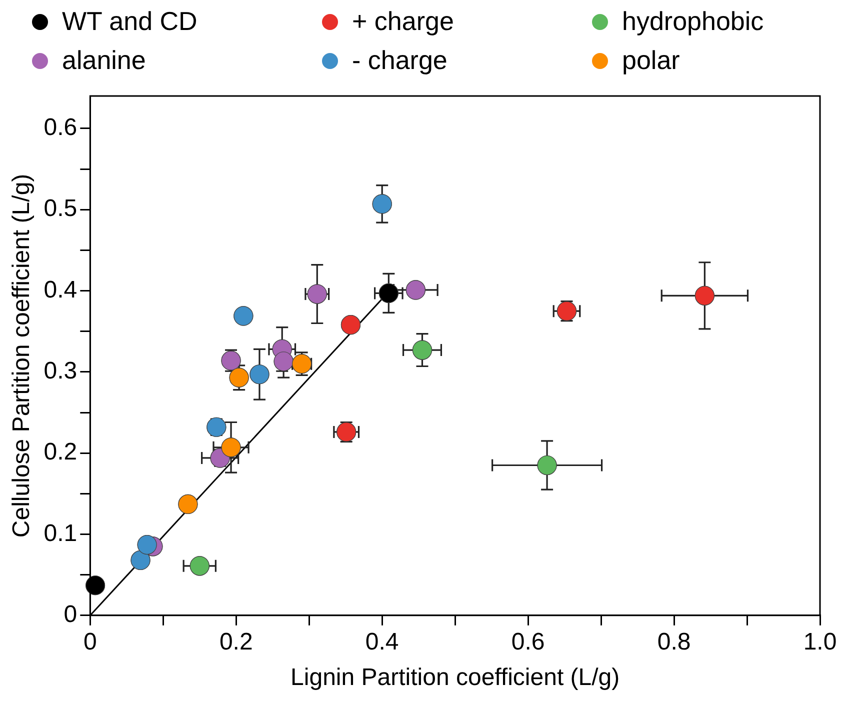 This screenshot has height=705, width=848. What do you see at coordinates (693, 21) in the screenshot?
I see `legend-label: hydrophobic` at bounding box center [693, 21].